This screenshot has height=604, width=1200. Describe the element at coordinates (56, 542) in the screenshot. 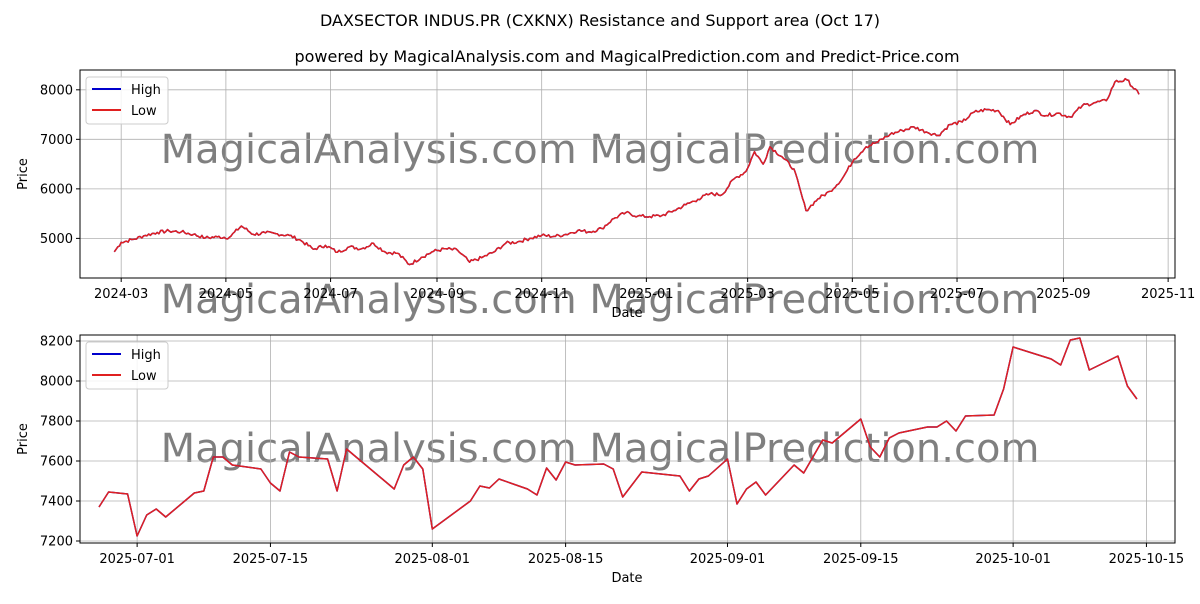

I see `y-tick-label: 7200` at that location.